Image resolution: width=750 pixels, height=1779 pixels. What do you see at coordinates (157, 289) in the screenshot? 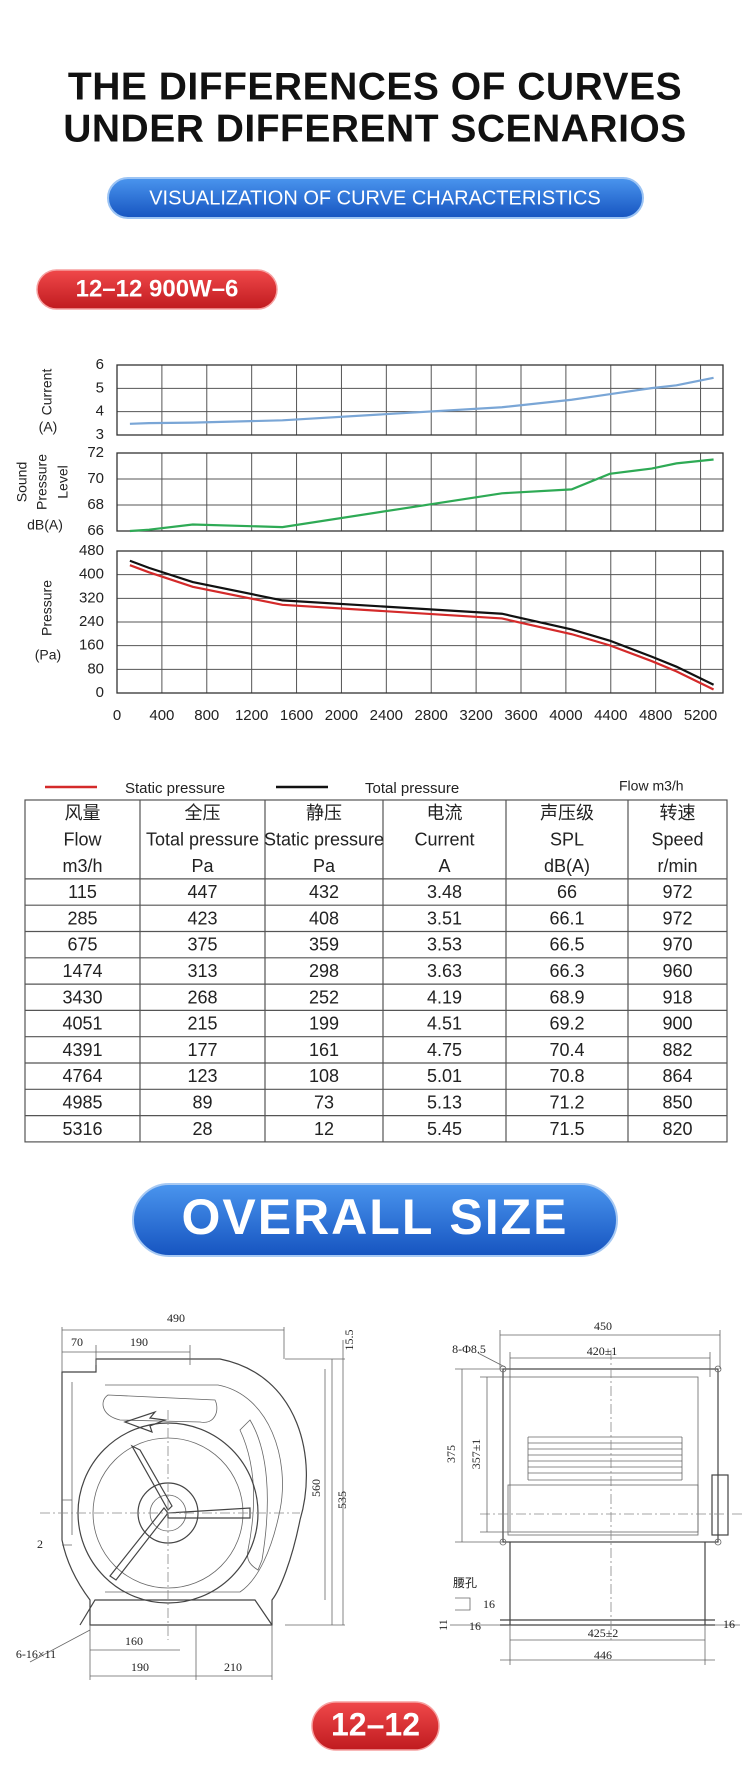
I see `model-pill` at bounding box center [157, 289].